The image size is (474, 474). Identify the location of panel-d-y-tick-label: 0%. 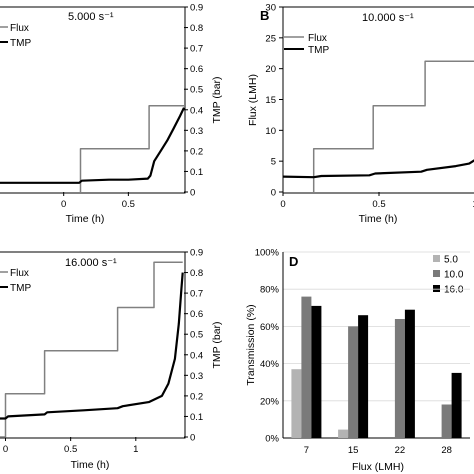
(272, 439).